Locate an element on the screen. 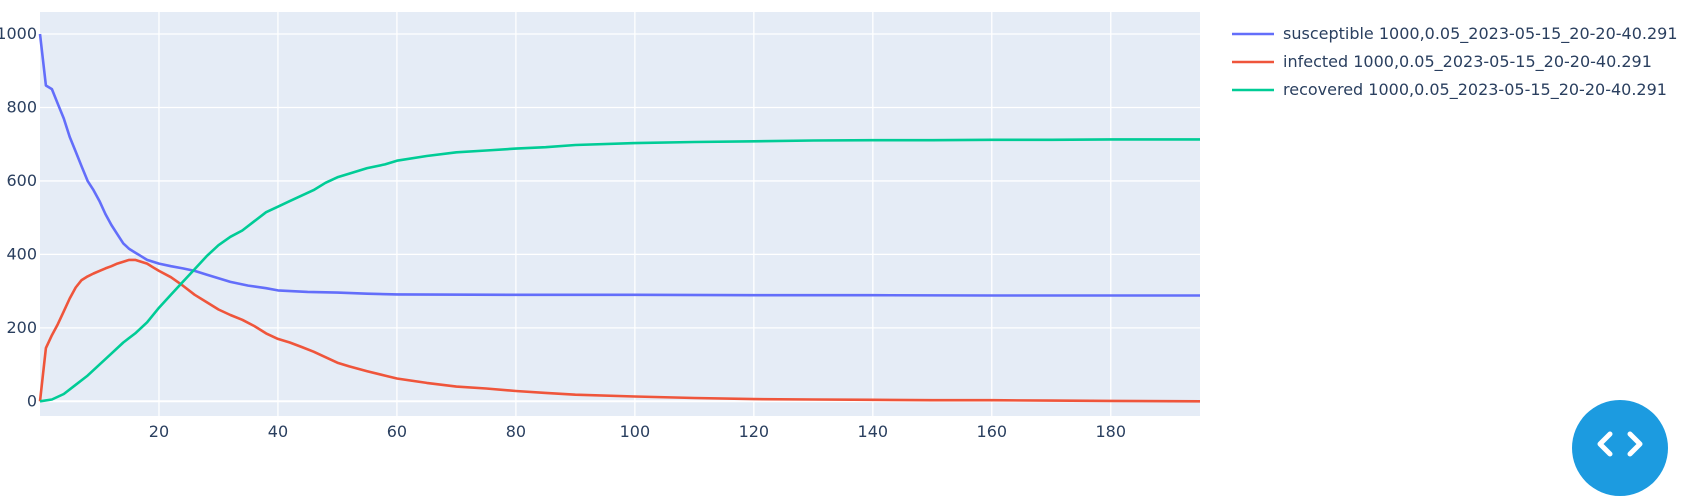 Image resolution: width=1681 pixels, height=496 pixels. x-tick-label: 80 is located at coordinates (516, 431).